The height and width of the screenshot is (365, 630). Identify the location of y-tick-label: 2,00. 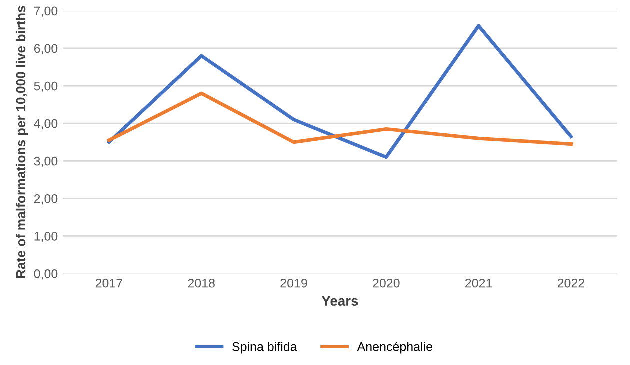
(46, 199).